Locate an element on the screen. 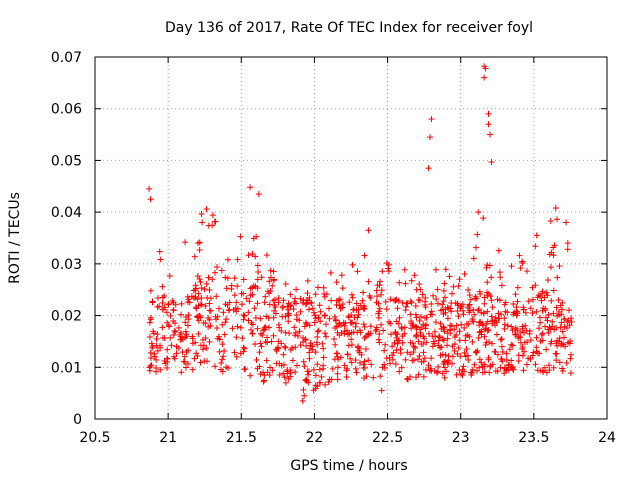  y-tick-label: 0.02 is located at coordinates (66, 317).